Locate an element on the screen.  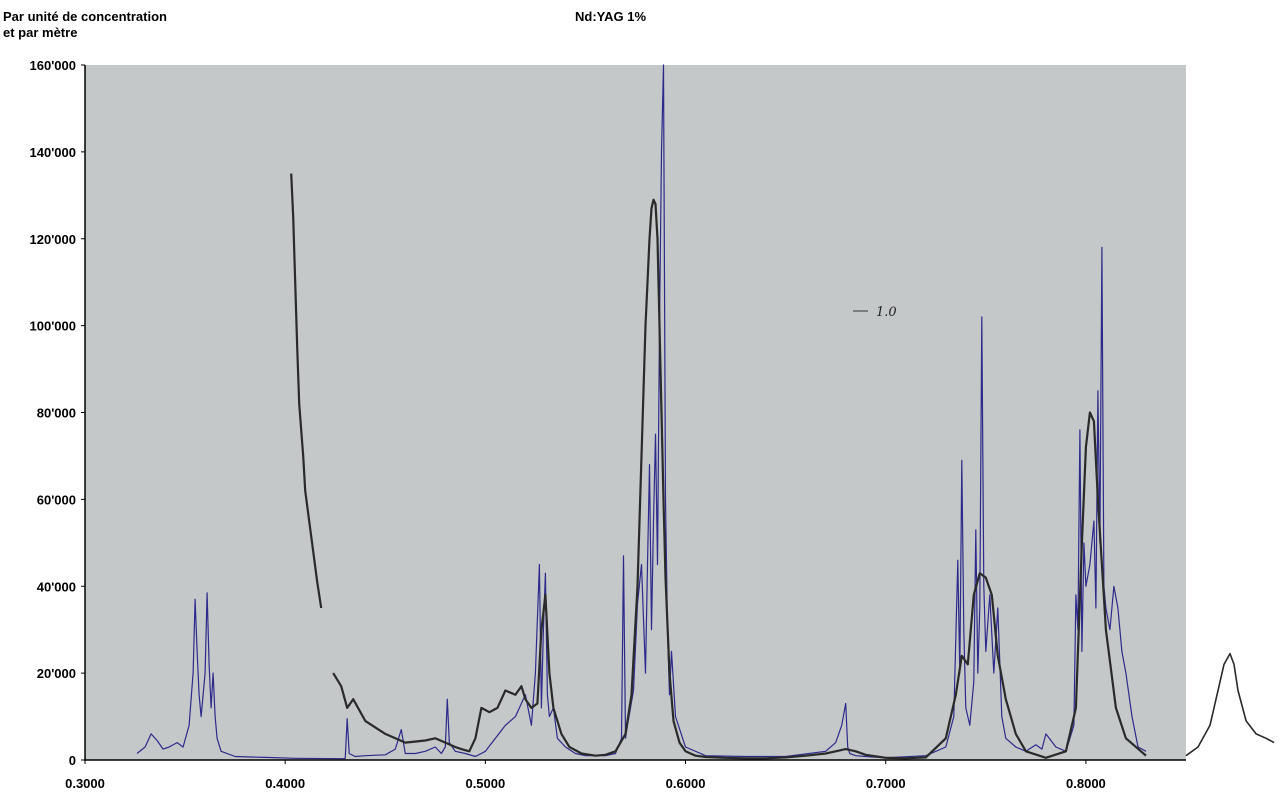
chart-title: Nd:YAG 1% is located at coordinates (611, 16).